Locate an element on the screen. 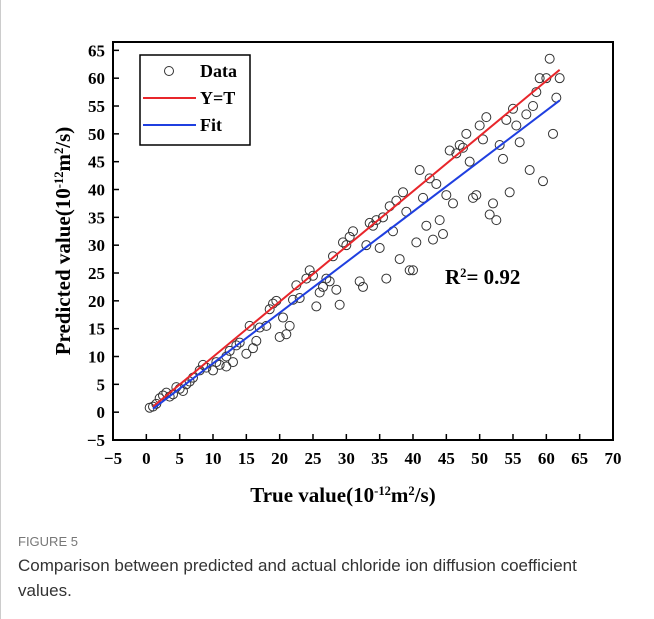 The width and height of the screenshot is (654, 619). legend-label: Y=T is located at coordinates (217, 98).